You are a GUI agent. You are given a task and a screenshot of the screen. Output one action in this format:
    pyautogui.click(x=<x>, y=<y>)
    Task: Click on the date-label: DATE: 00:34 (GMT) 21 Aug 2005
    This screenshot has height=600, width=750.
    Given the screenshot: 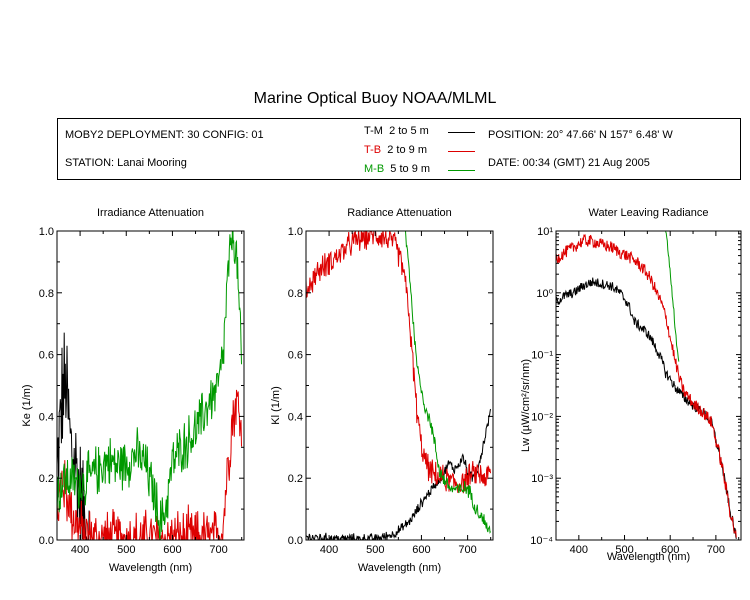 What is the action you would take?
    pyautogui.click(x=569, y=163)
    